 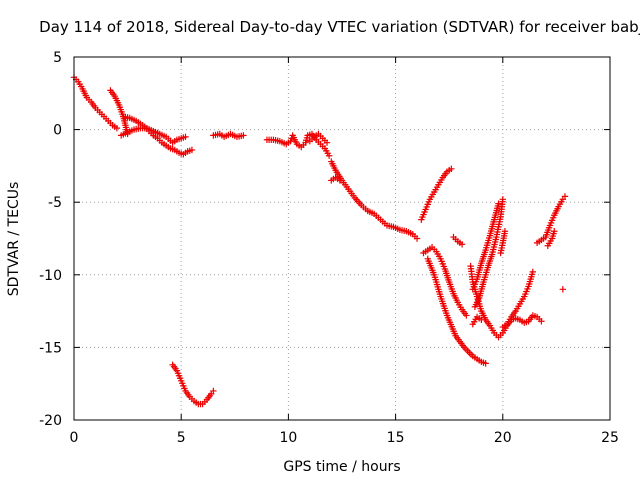 What do you see at coordinates (50, 421) in the screenshot?
I see `y-tick-label: -20` at bounding box center [50, 421].